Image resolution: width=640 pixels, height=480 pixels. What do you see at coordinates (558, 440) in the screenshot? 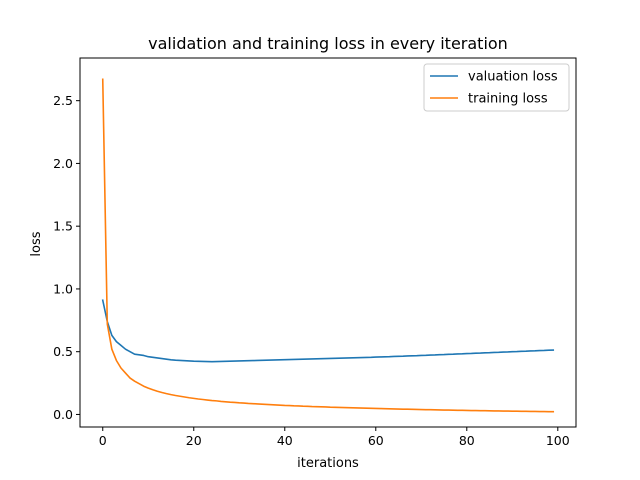
I see `x-tick-label-5: 100` at bounding box center [558, 440].